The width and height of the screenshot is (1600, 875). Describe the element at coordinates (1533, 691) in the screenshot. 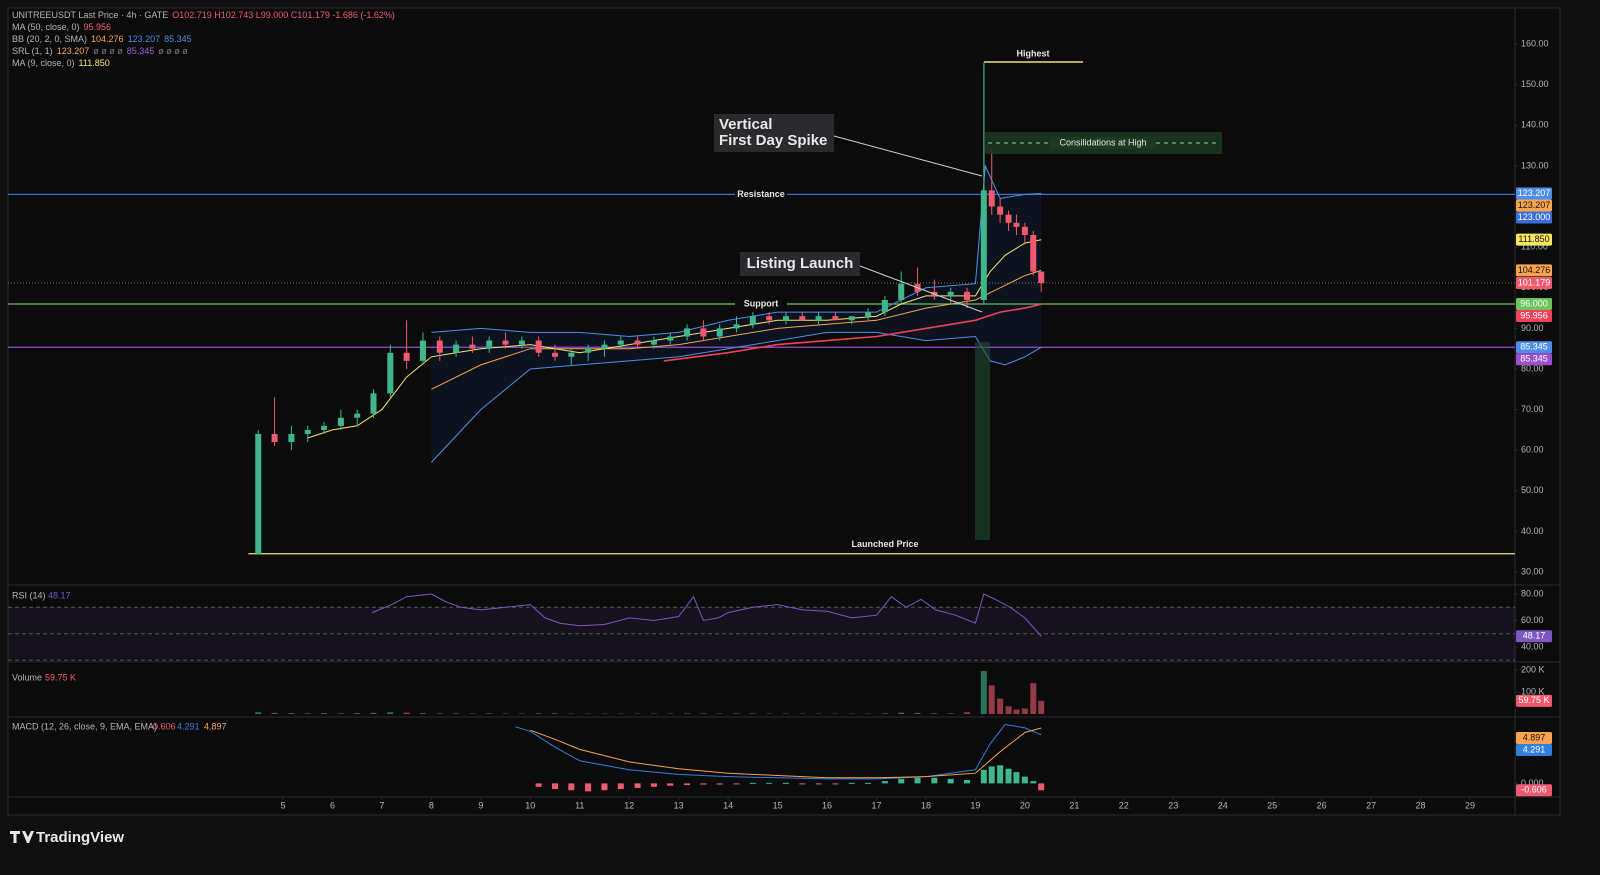

I see `y-tick-label: 100 K` at that location.